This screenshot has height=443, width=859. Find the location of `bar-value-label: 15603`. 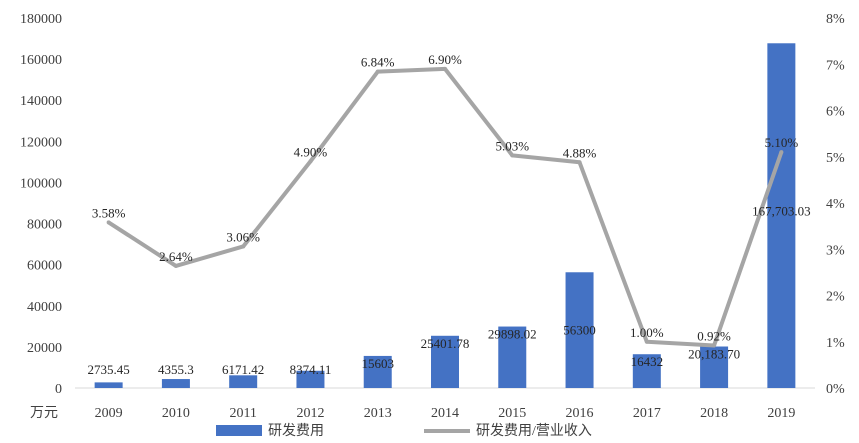

bar-value-label: 15603 is located at coordinates (377, 363).